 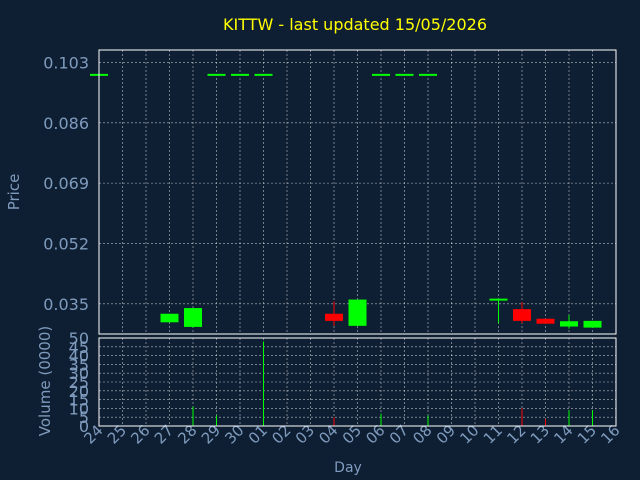 I want to click on volume-tick-label: 20, so click(x=79, y=391).